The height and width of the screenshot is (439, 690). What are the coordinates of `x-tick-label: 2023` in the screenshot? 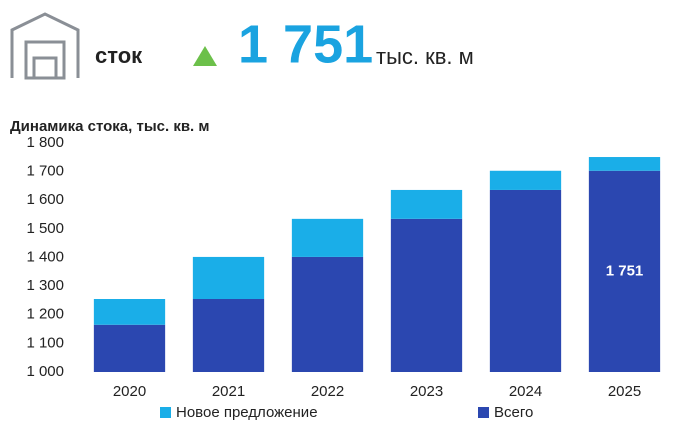 It's located at (426, 391).